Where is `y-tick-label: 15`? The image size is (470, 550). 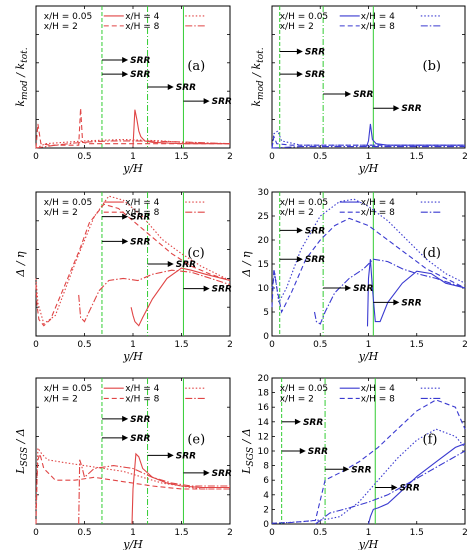
y-tick-label: 15 is located at coordinates (263, 265).